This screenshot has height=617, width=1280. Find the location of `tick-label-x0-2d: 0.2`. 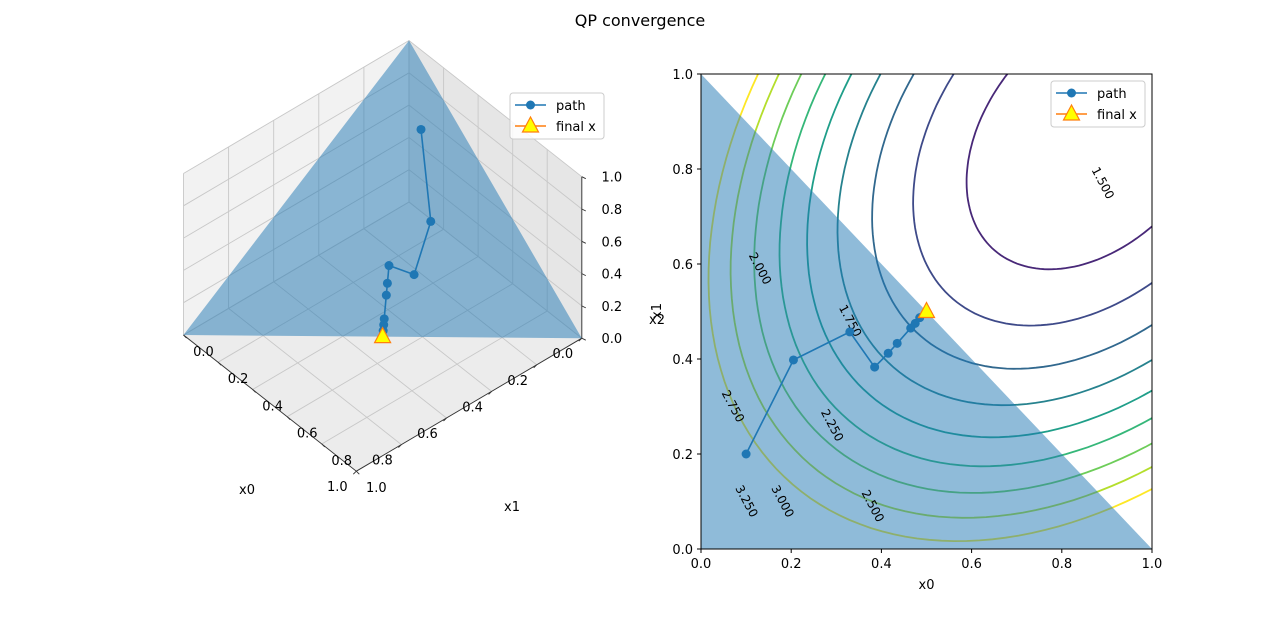

tick-label-x0-2d: 0.2 is located at coordinates (791, 564).